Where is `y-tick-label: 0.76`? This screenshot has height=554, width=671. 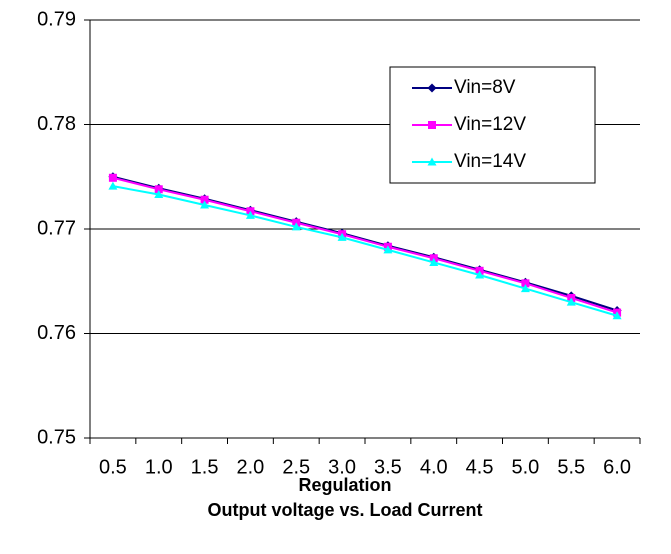 y-tick-label: 0.76 is located at coordinates (56, 333).